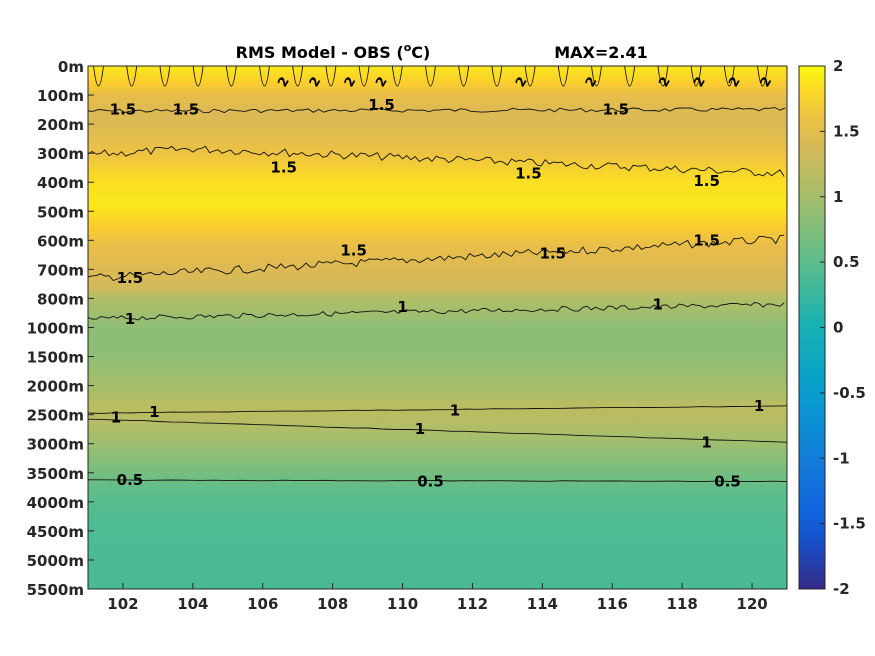  I want to click on contour-line-1p5-mid, so click(436, 161).